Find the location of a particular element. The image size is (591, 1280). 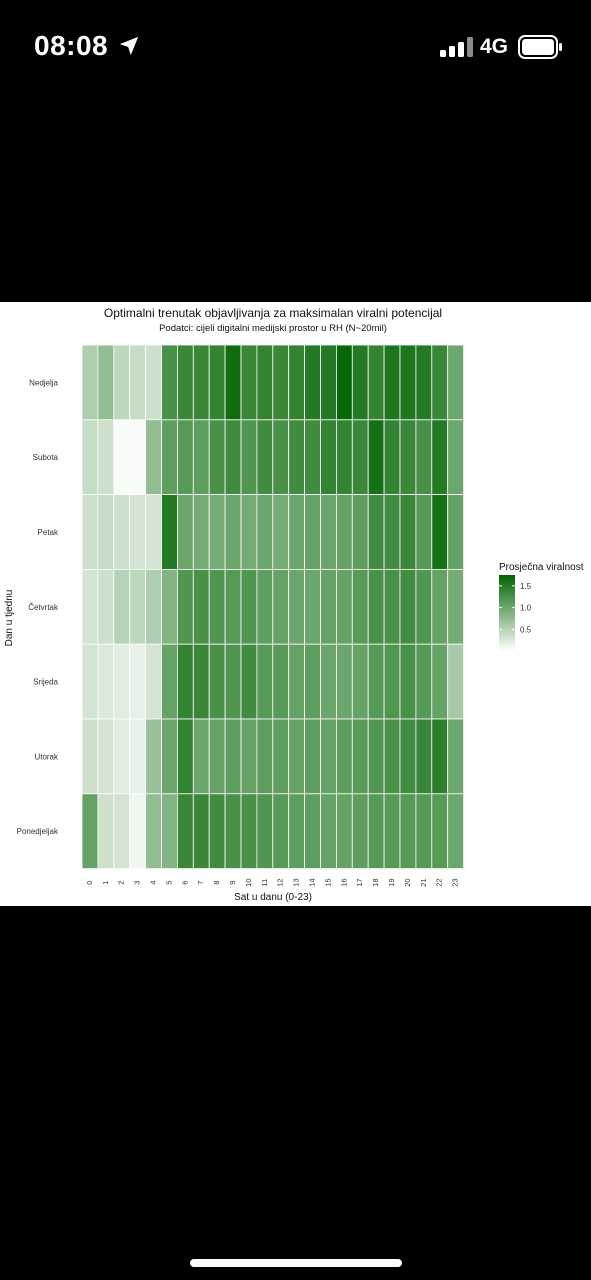

x-tick-label: 3 is located at coordinates (137, 883).